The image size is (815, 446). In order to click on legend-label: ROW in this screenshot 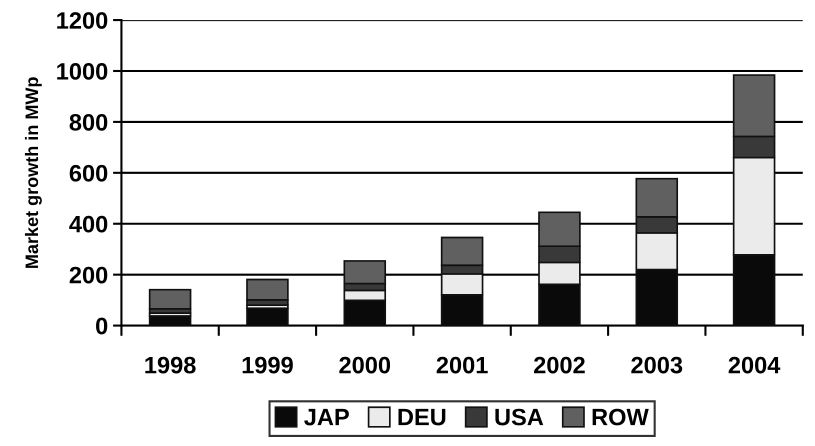, I will do `click(620, 417)`.